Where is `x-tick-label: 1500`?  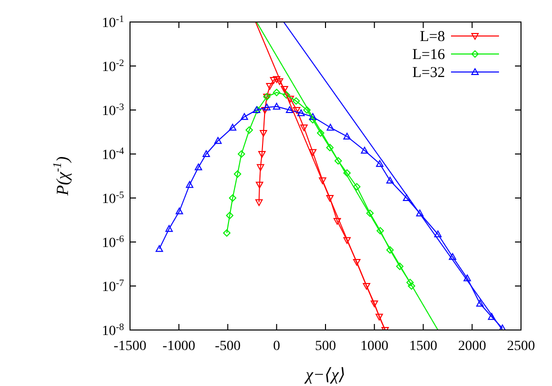 x-tick-label: 1500 is located at coordinates (423, 346).